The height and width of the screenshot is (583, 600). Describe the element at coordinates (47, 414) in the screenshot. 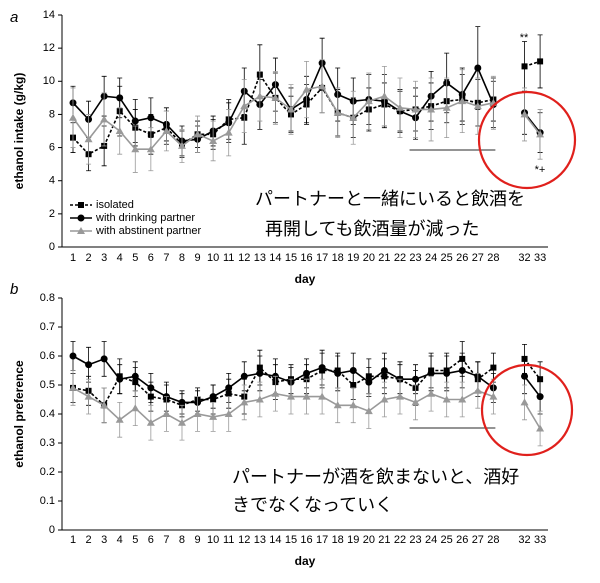

I see `y-tick-label: 0.4` at that location.